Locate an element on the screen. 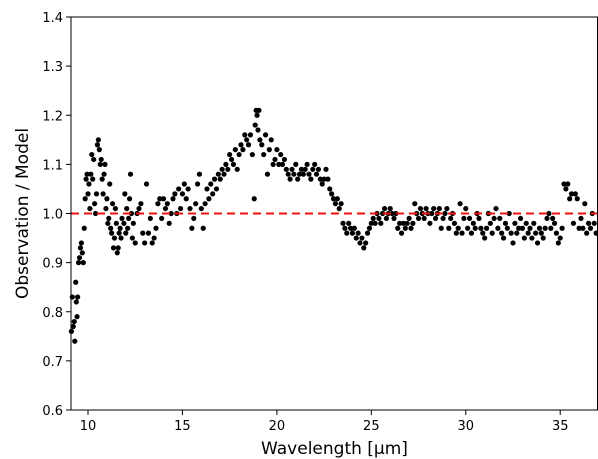  y-axis-ticks: 0.6 0.7 0.8 0.9 1.0 1.1 1.2 1.3 1.4 is located at coordinates (56, 215).